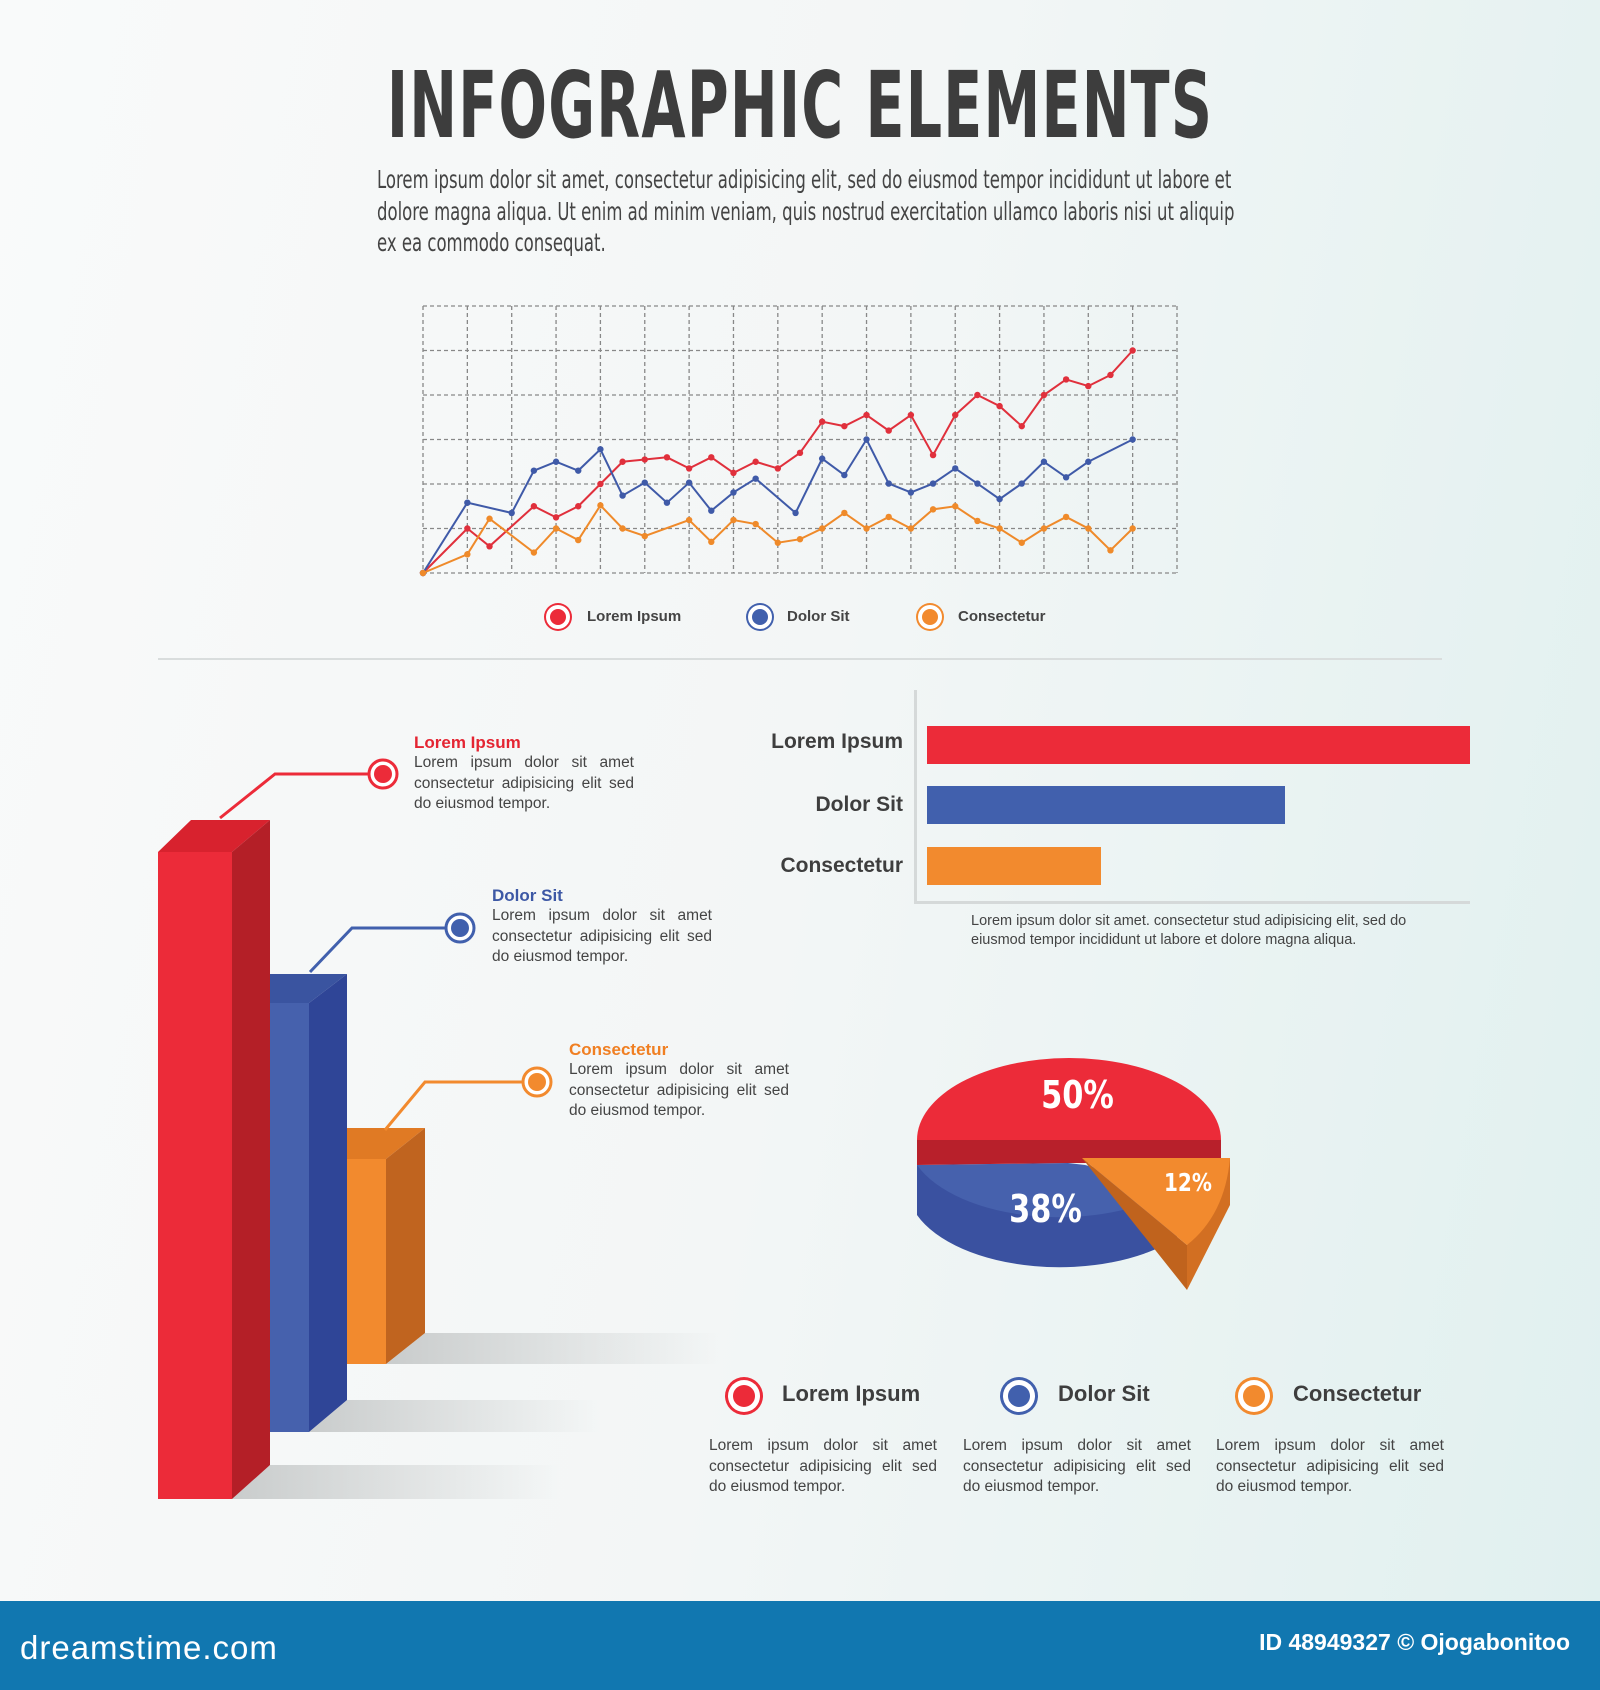  What do you see at coordinates (760, 617) in the screenshot?
I see `legend-marker-dolor-sit` at bounding box center [760, 617].